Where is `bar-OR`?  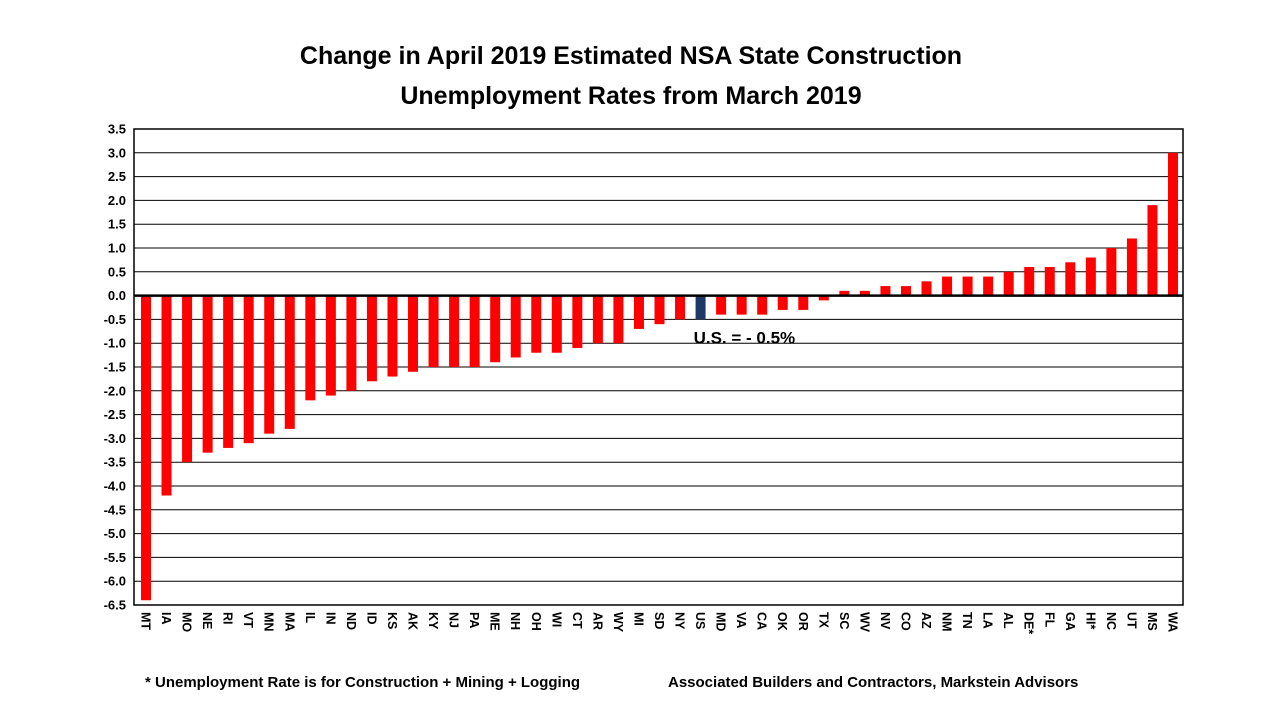
bar-OR is located at coordinates (803, 302).